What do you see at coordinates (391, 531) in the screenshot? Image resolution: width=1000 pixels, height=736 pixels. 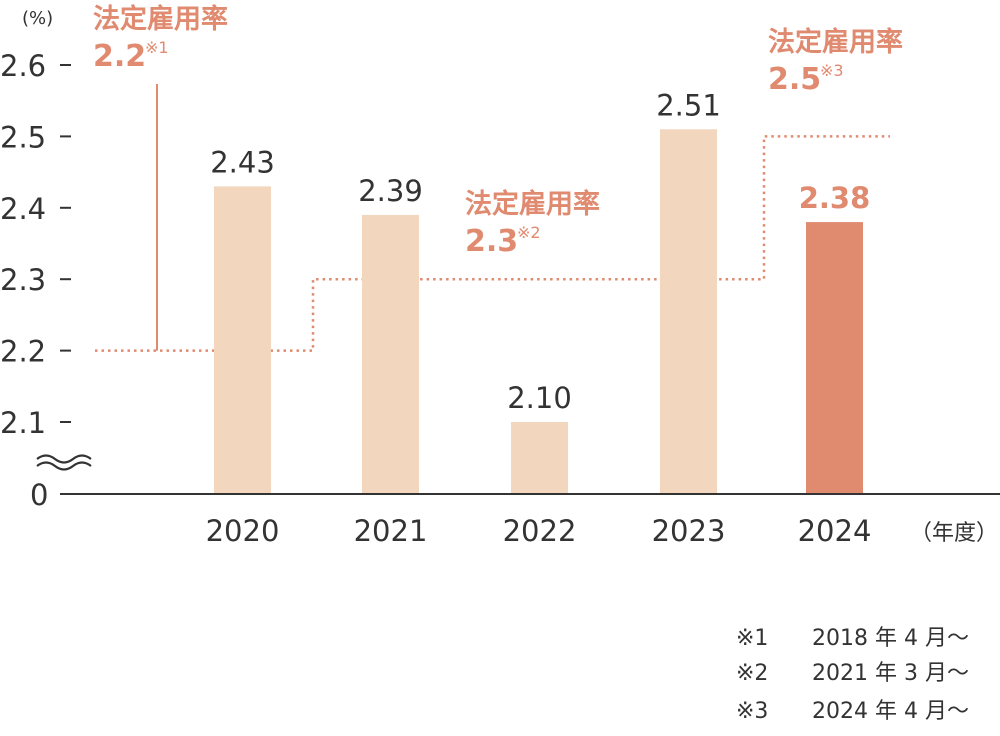 I see `x-tick-label: 2021` at bounding box center [391, 531].